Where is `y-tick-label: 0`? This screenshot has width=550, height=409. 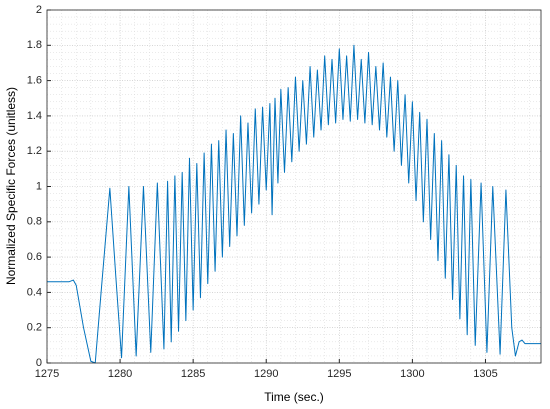
y-tick-label: 0 is located at coordinates (39, 363).